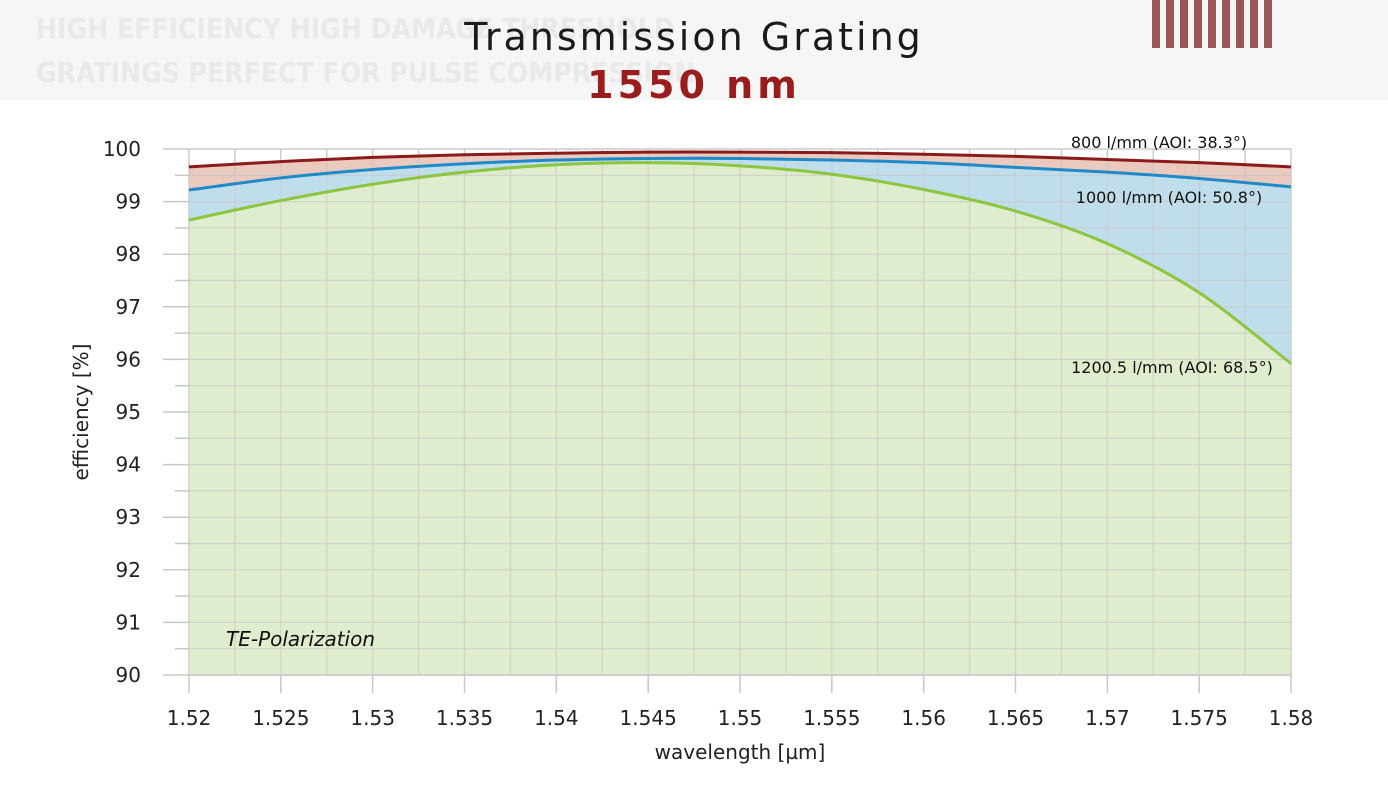 The height and width of the screenshot is (800, 1388). Describe the element at coordinates (81, 412) in the screenshot. I see `y-axis-label: efficiency [%]` at that location.